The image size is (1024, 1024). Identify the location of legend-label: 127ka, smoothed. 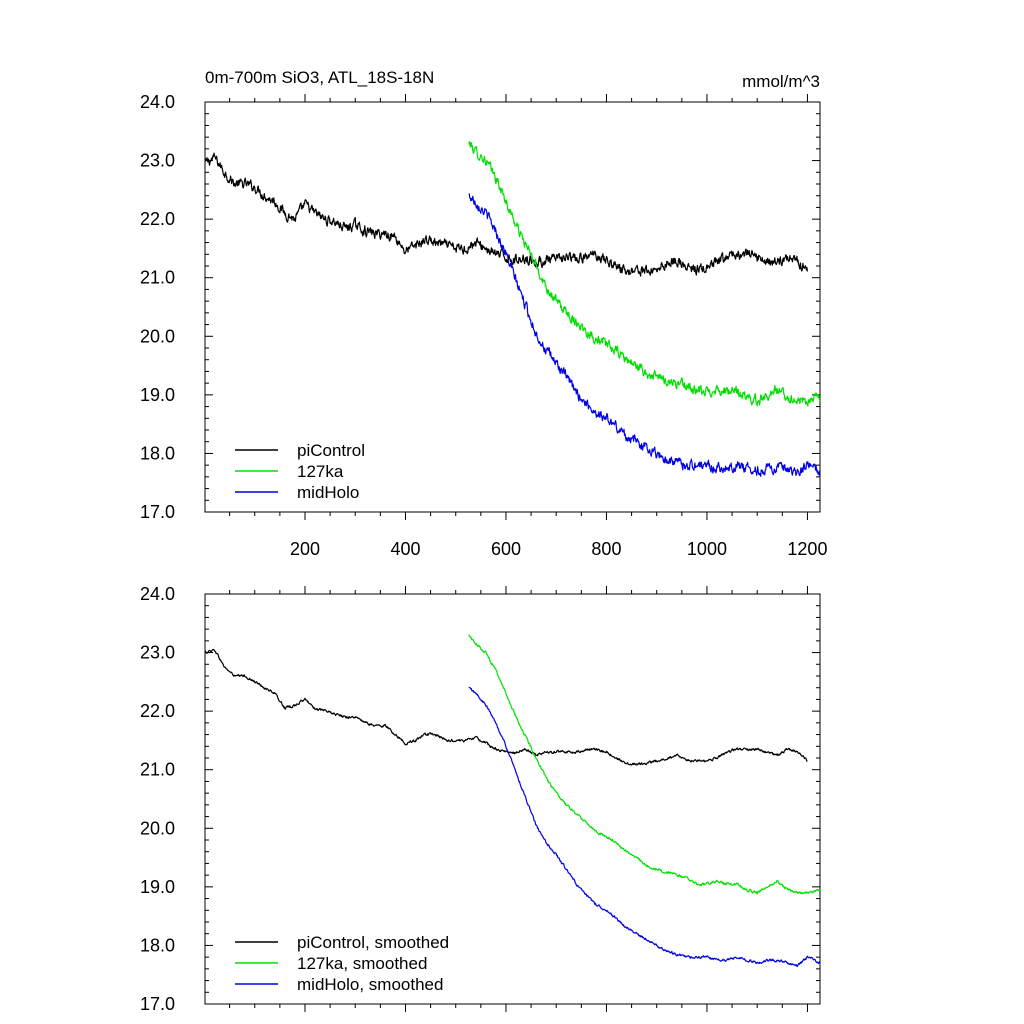
(362, 963).